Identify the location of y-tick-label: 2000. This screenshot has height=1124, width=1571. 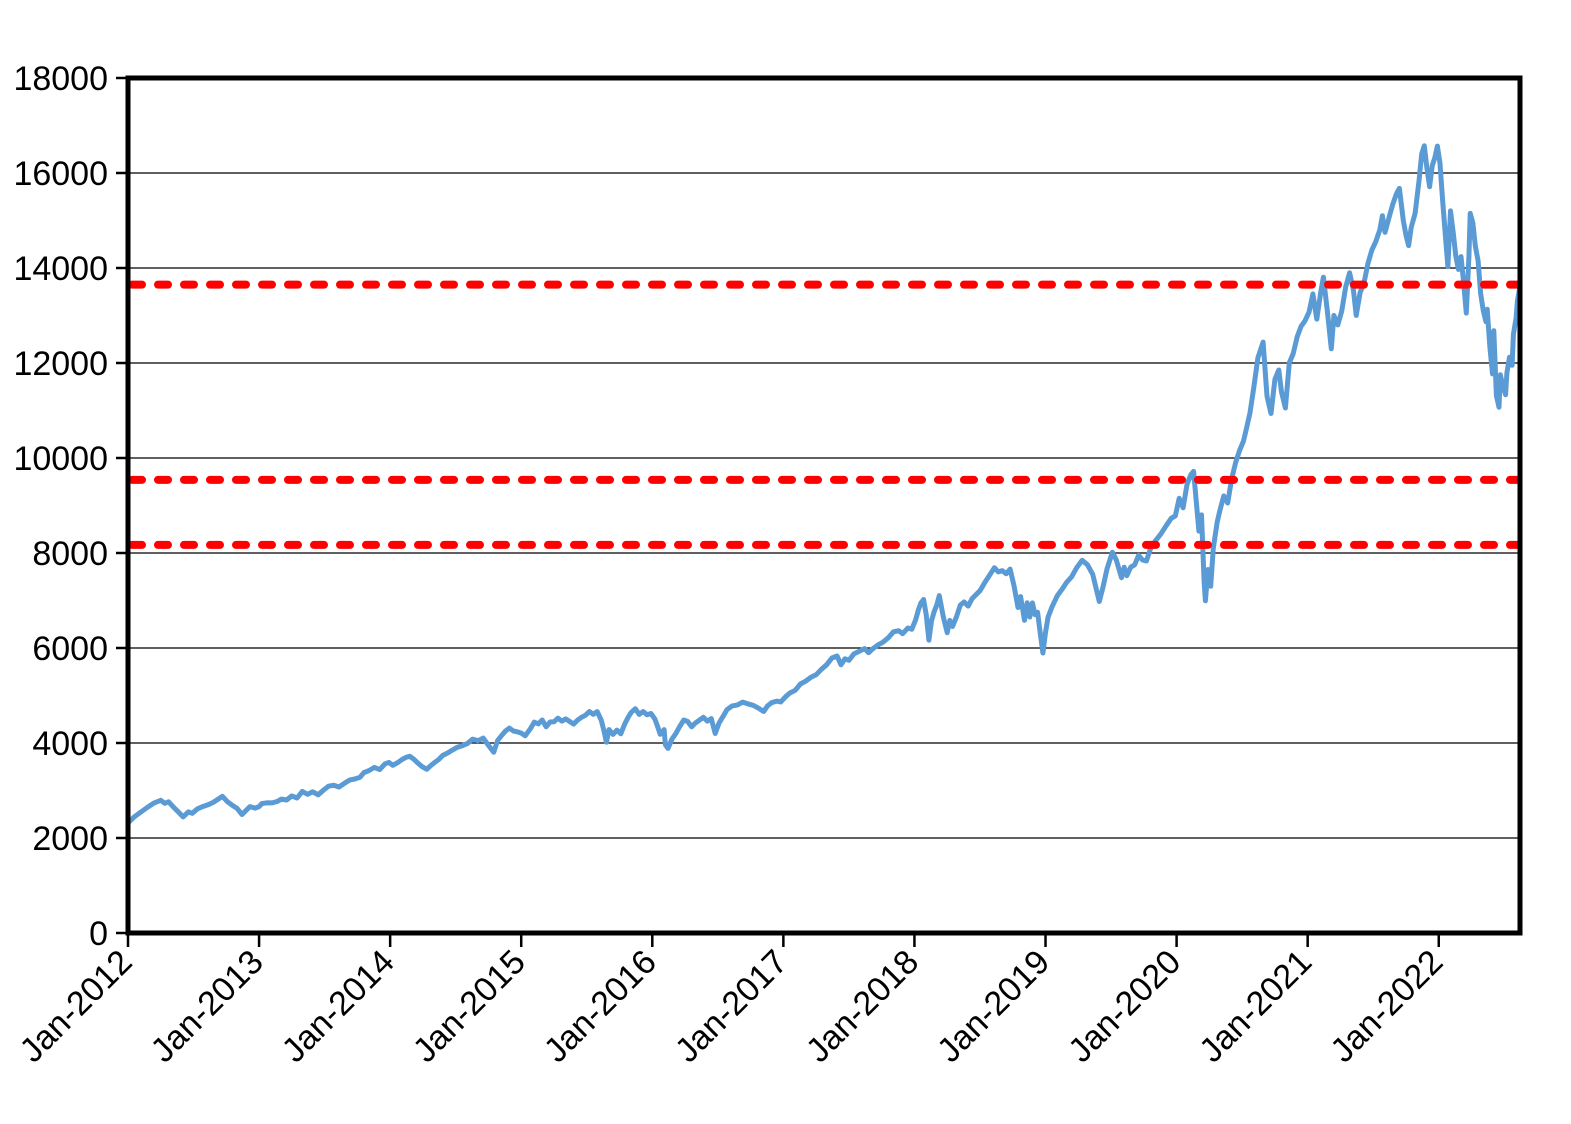
(70, 839).